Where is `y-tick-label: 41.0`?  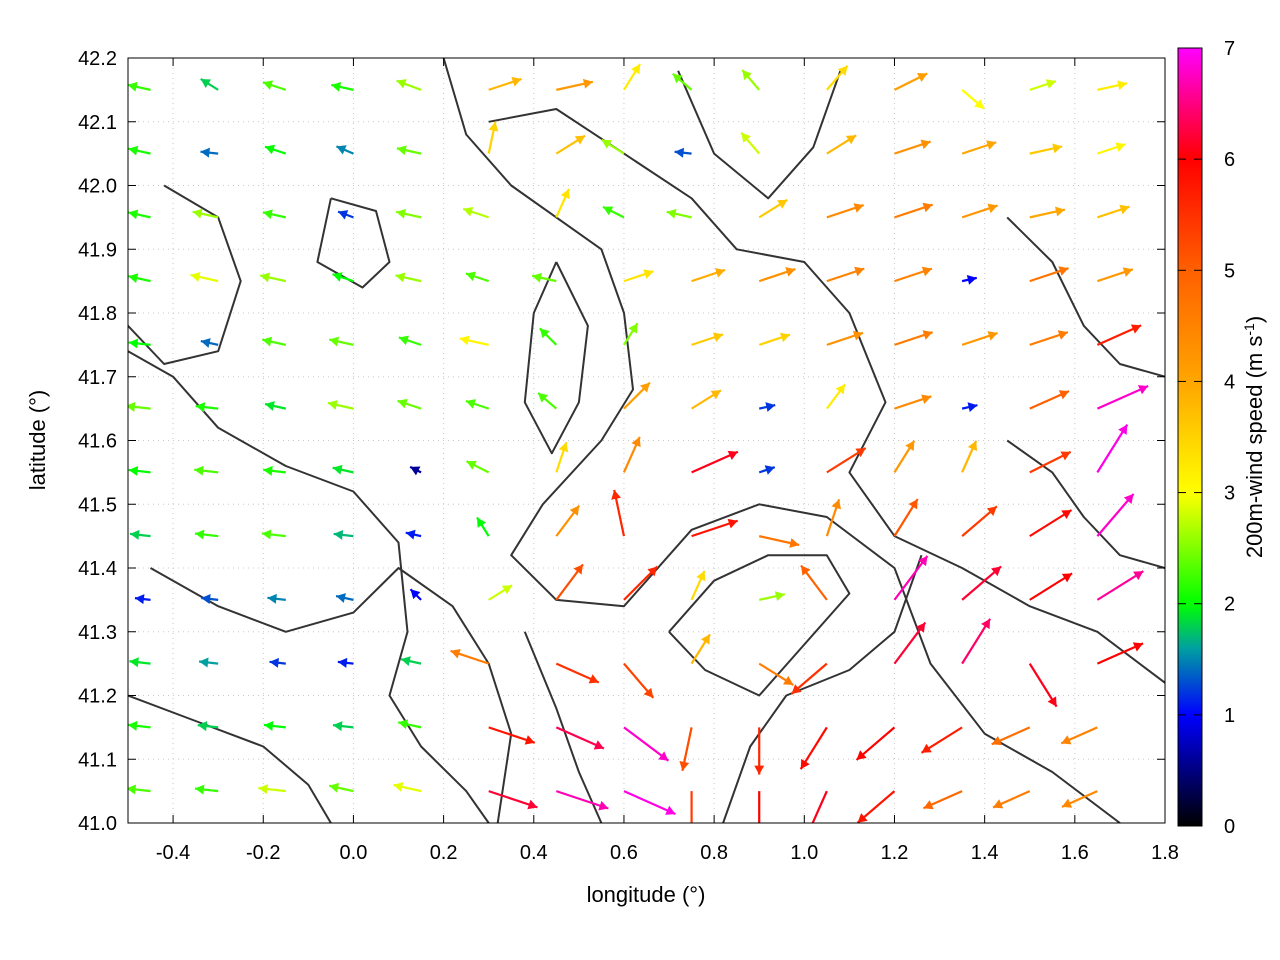
y-tick-label: 41.0 is located at coordinates (97, 824).